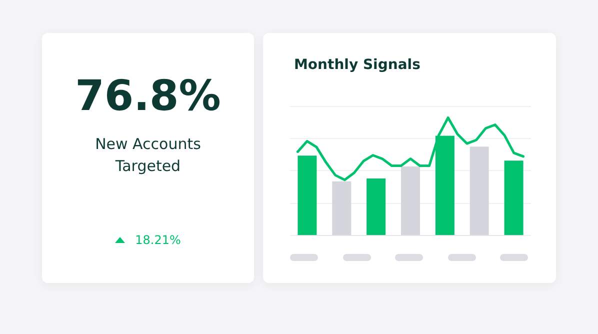 The image size is (598, 334). I want to click on text: 18.21%, so click(158, 240).